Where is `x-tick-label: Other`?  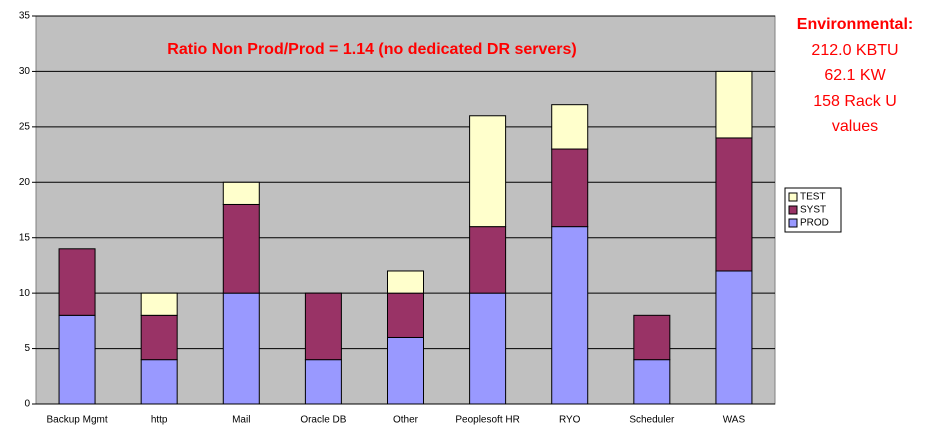
x-tick-label: Other is located at coordinates (406, 420).